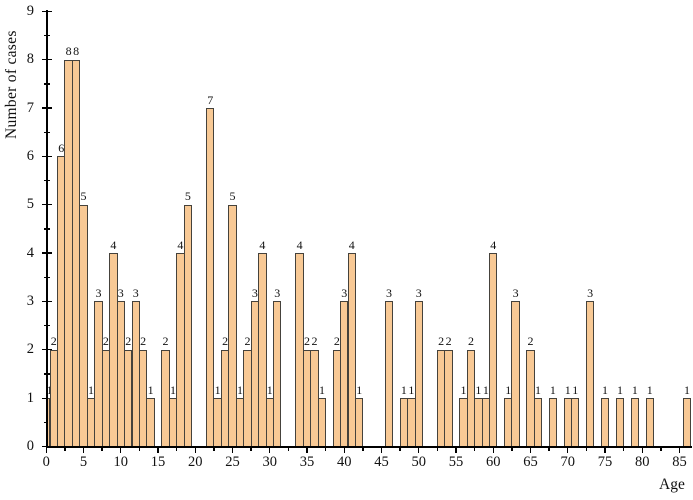 This screenshot has height=500, width=693. Describe the element at coordinates (195, 462) in the screenshot. I see `x-tick-label: 20` at that location.